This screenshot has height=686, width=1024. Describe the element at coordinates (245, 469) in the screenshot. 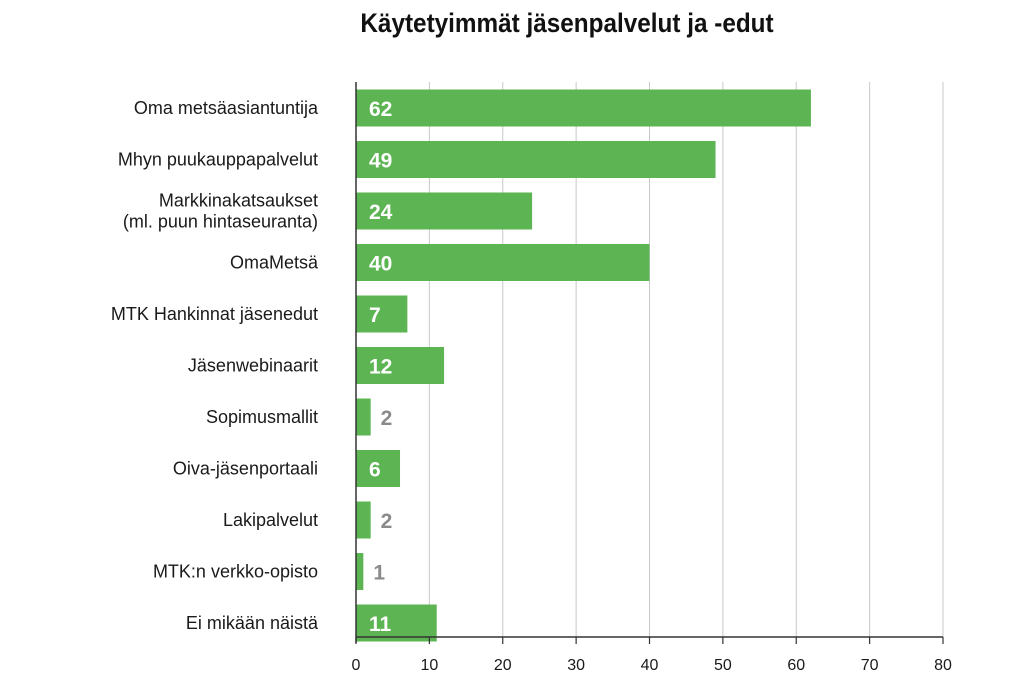

I see `category-label-7: Oiva-jäsenportaali` at that location.